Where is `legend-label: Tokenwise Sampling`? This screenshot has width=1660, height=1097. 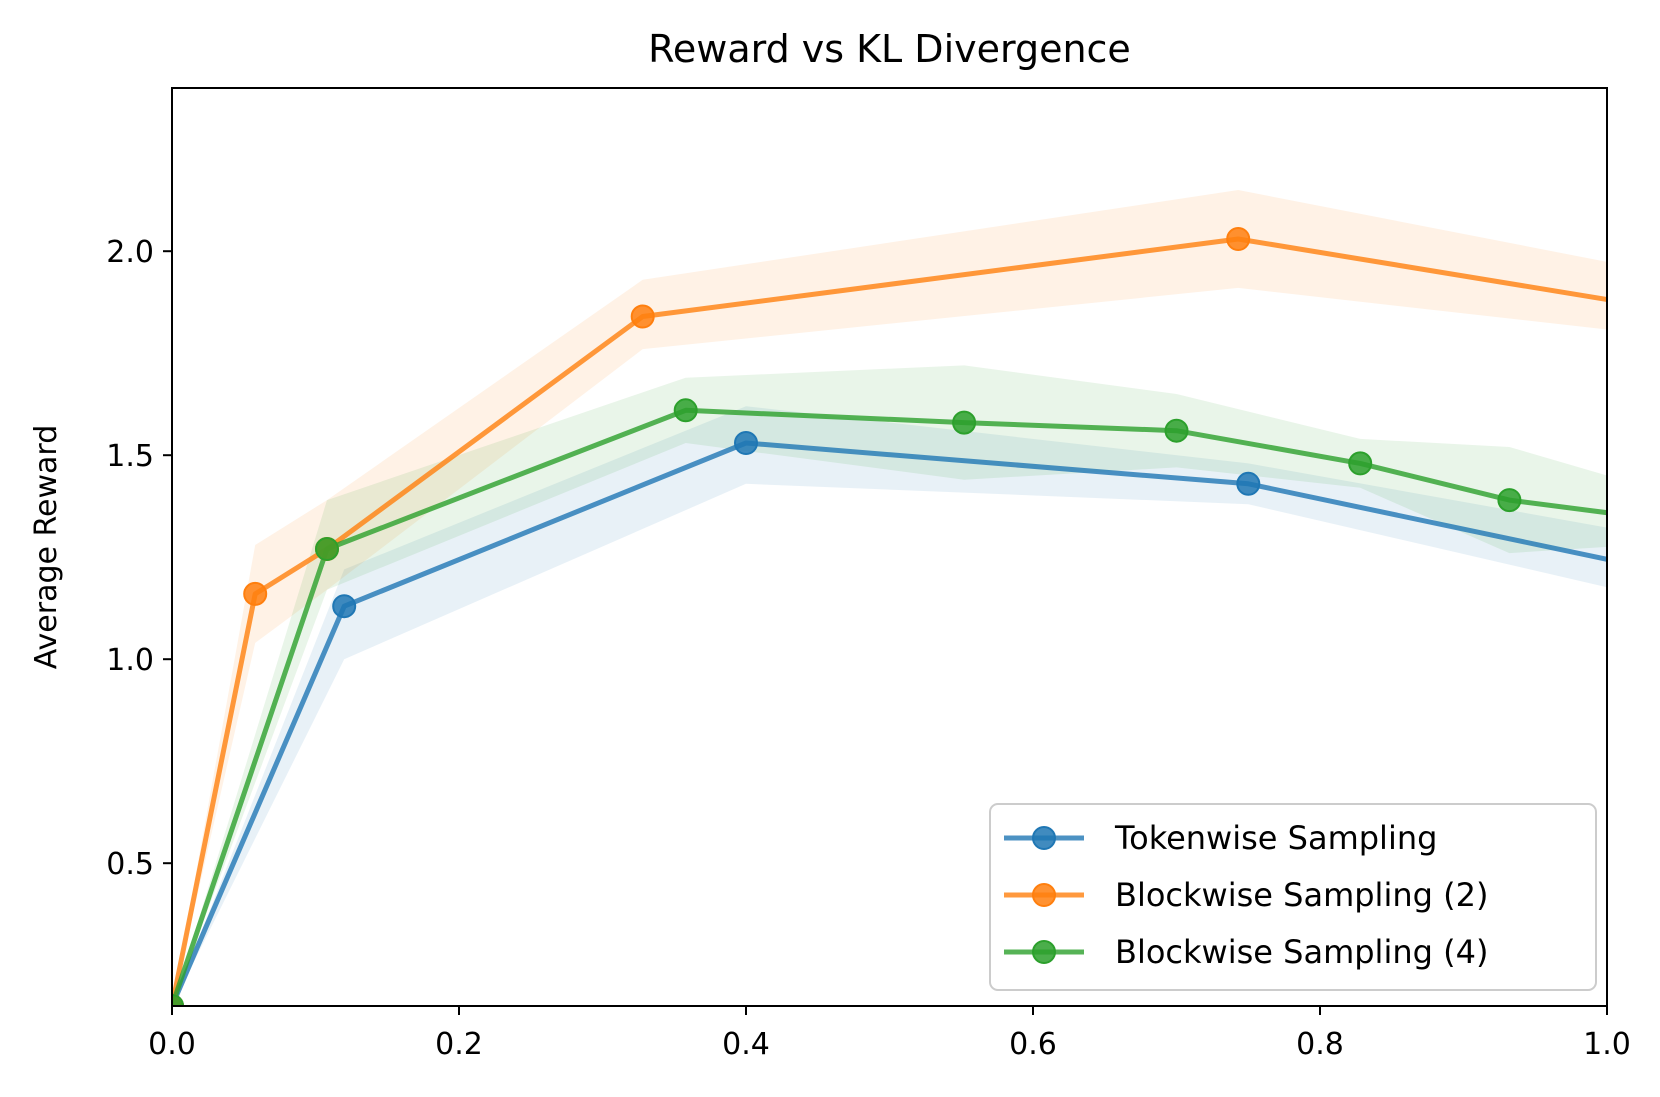
legend-label: Tokenwise Sampling is located at coordinates (1275, 838).